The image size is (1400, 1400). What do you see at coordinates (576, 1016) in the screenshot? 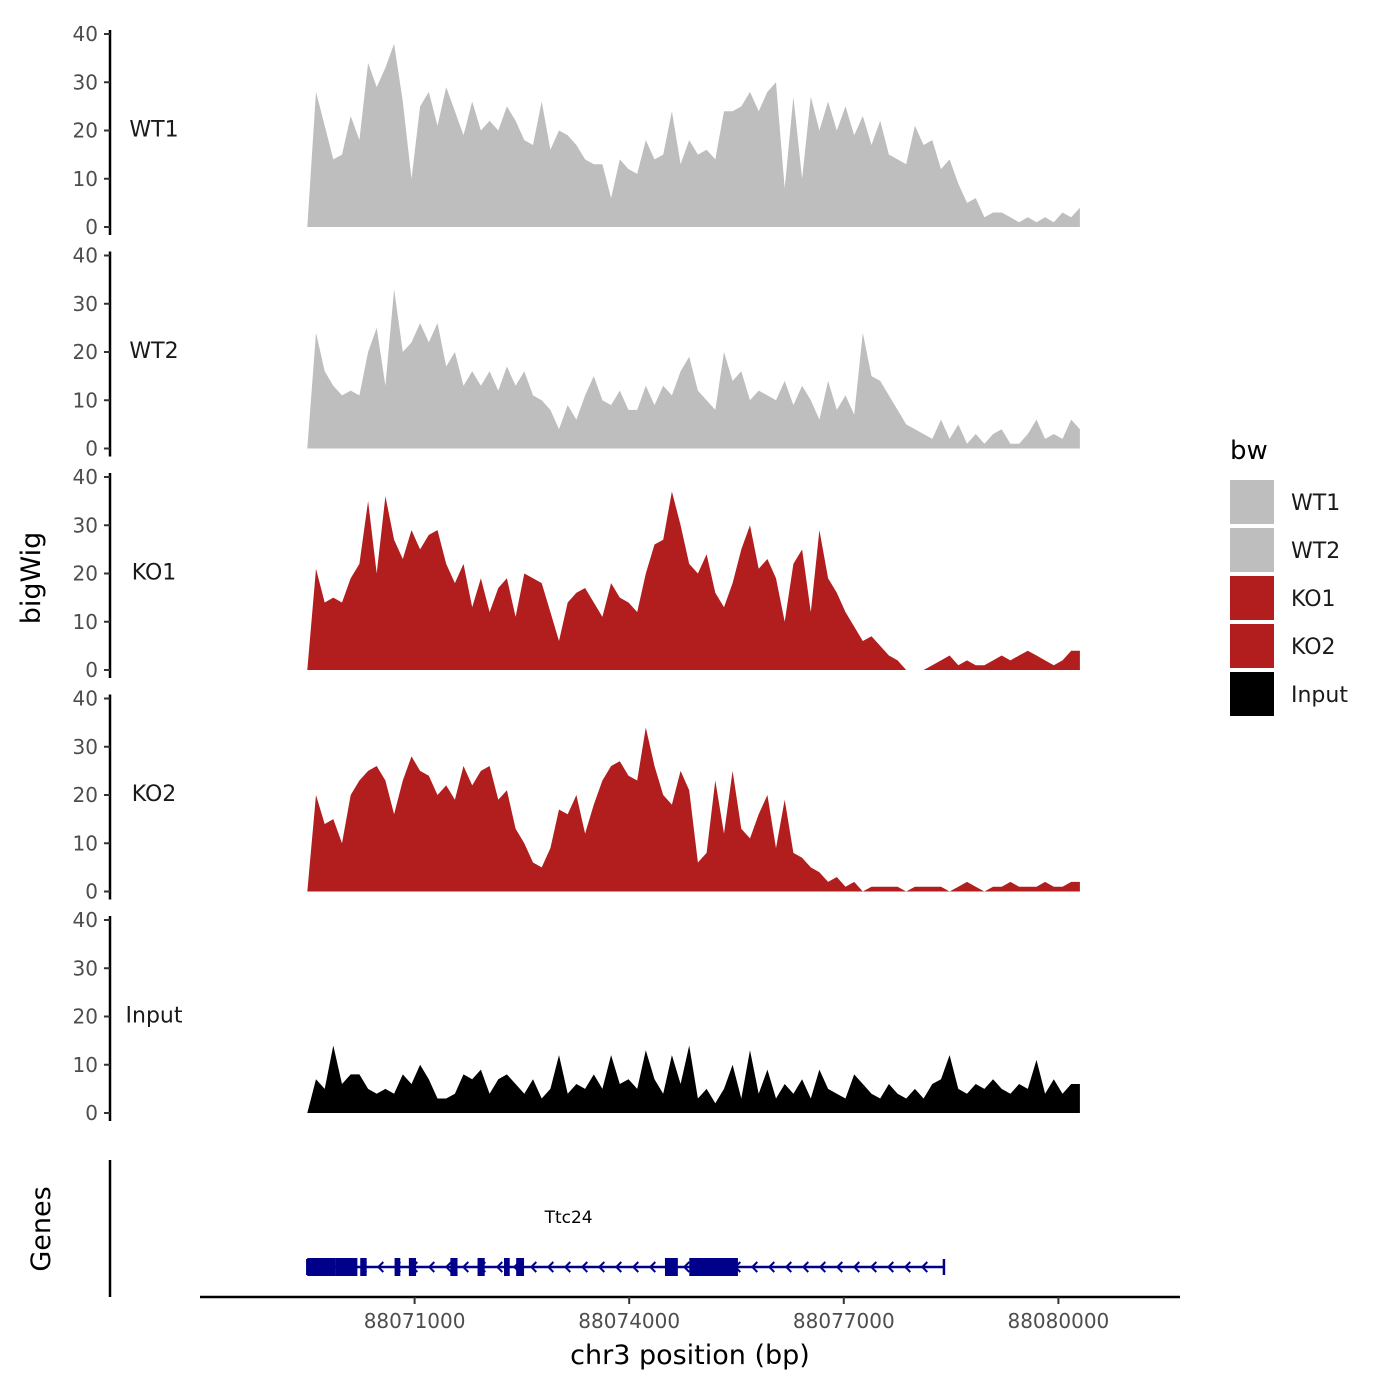
I see `track-input: 0 10 20 30 40 Input` at bounding box center [576, 1016].